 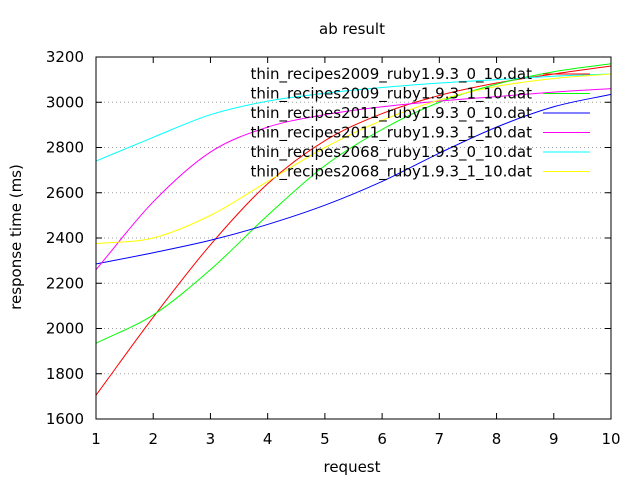 I want to click on legend-label: thin_recipes2011_ruby1.9.3_1_10.dat, so click(x=391, y=133).